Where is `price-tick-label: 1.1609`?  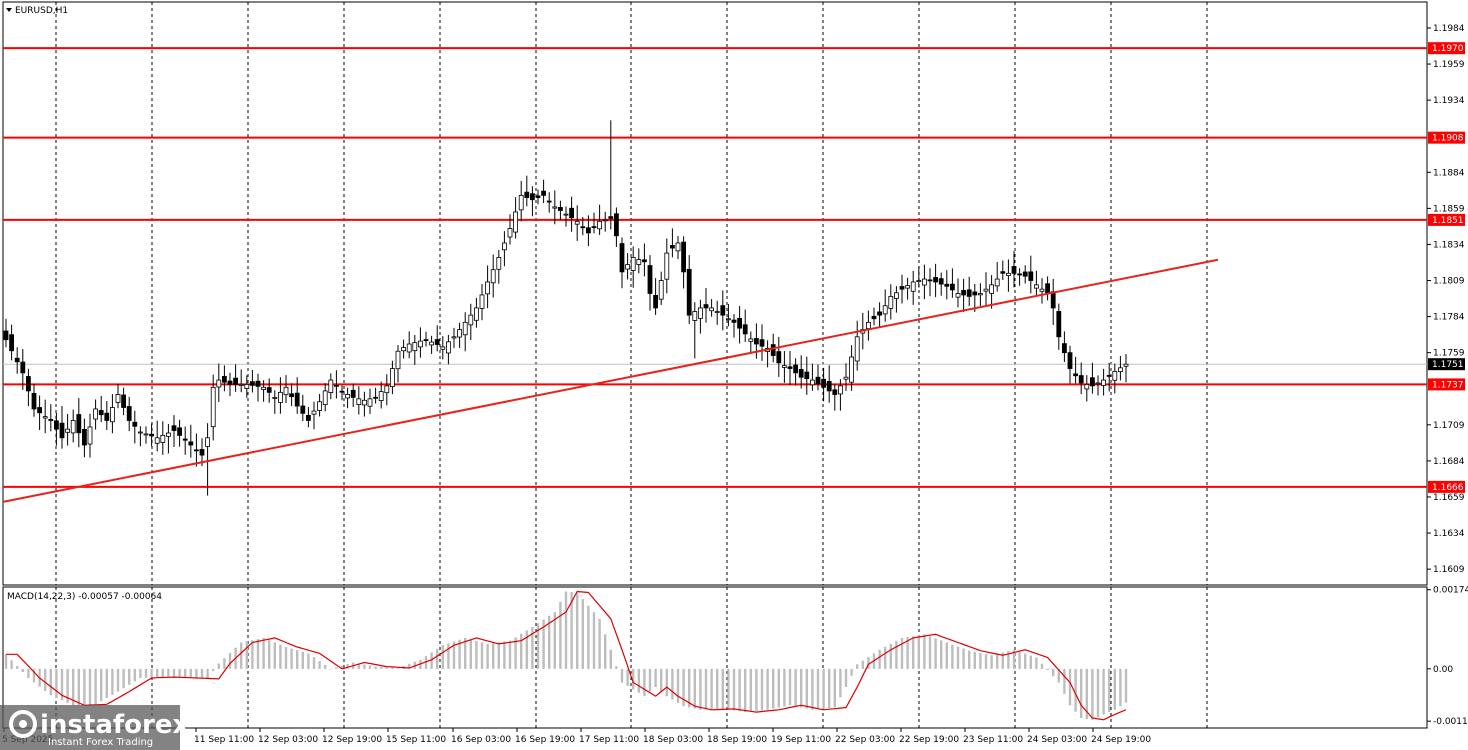 price-tick-label: 1.1609 is located at coordinates (1449, 570).